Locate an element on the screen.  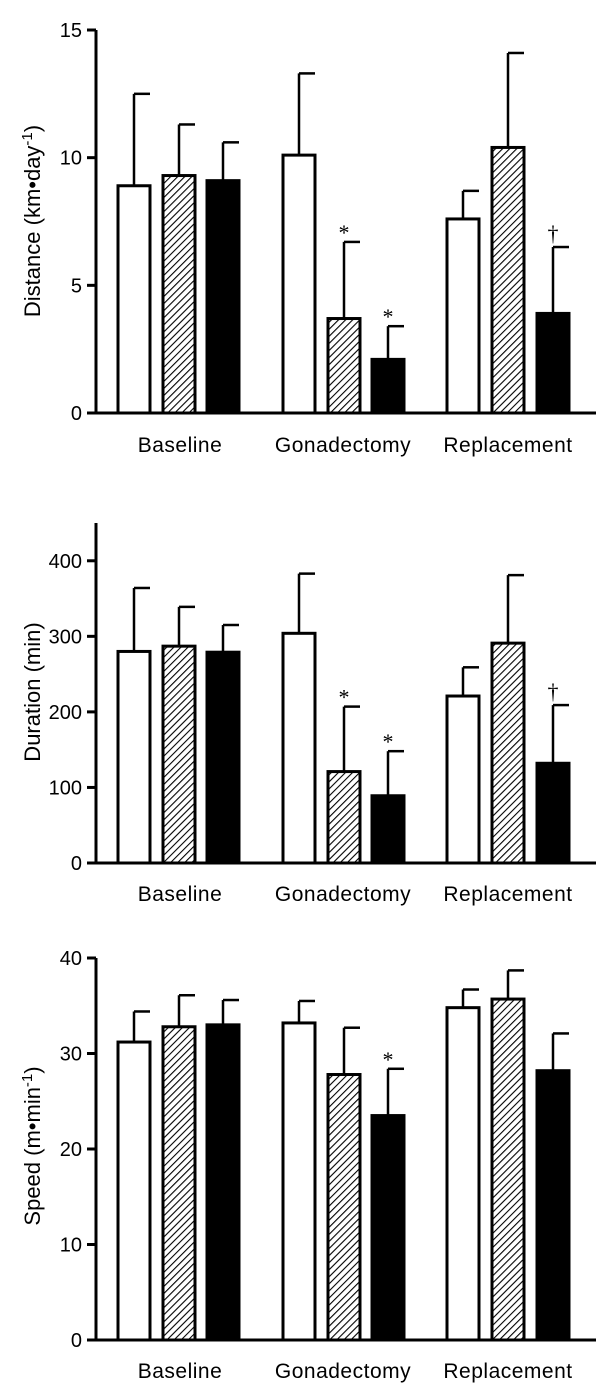
y-tick-label: 200 is located at coordinates (65, 713).